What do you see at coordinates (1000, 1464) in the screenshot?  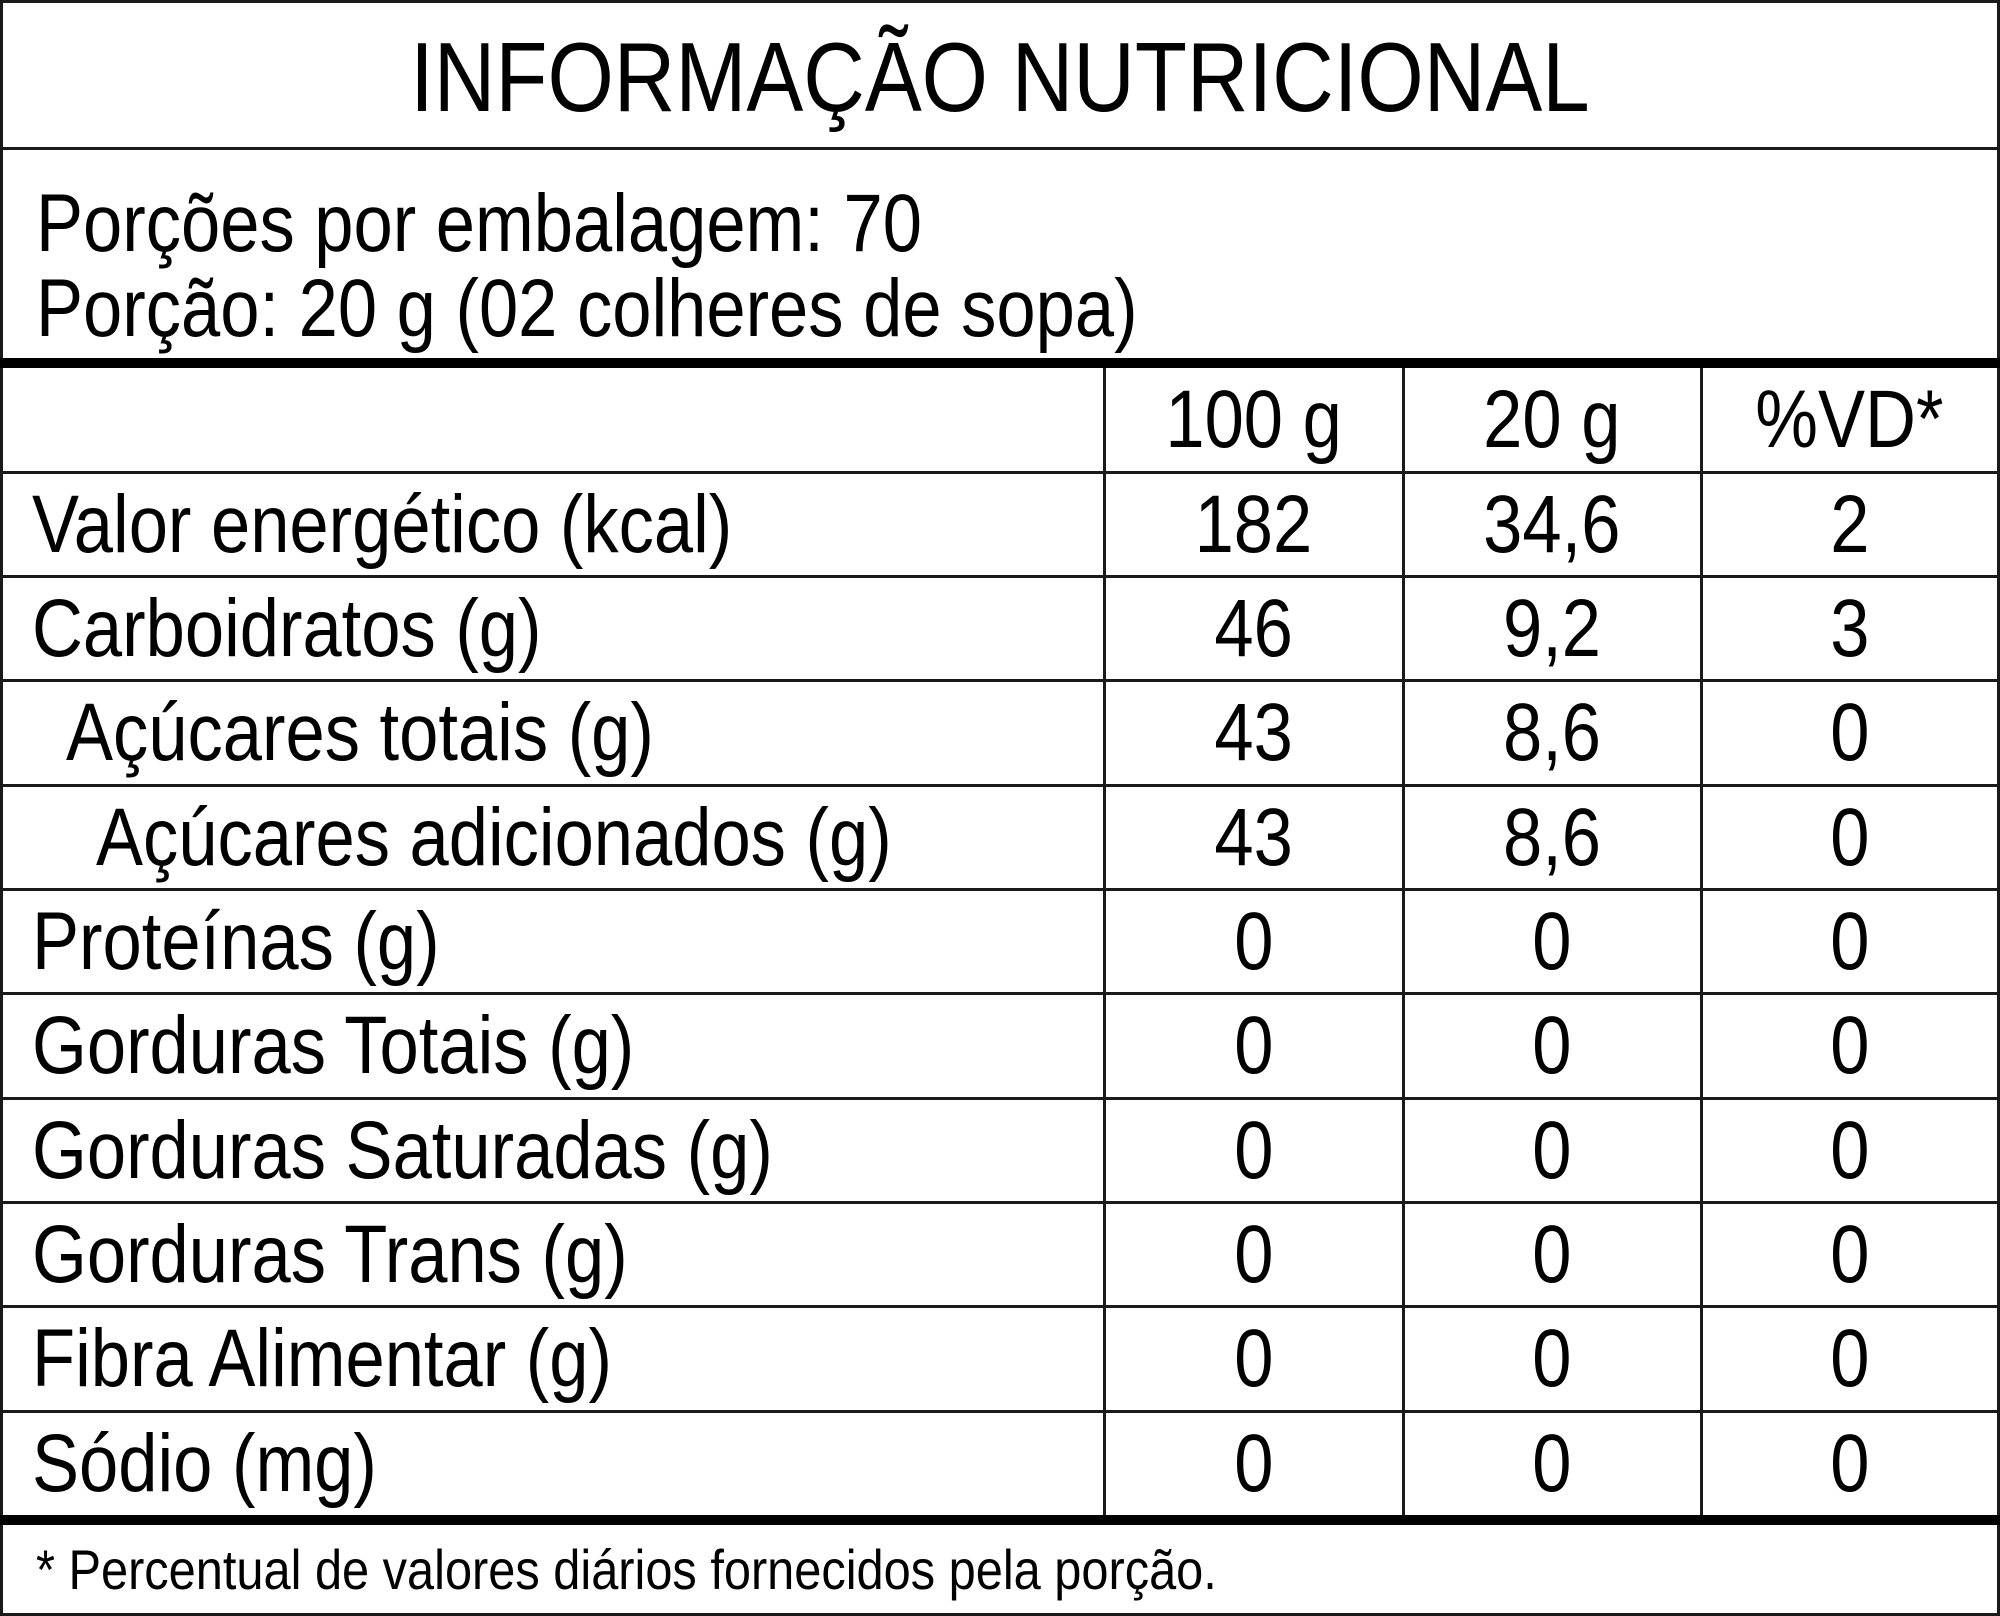 I see `table-row-sodium: Sódio (mg) 0 0 0` at bounding box center [1000, 1464].